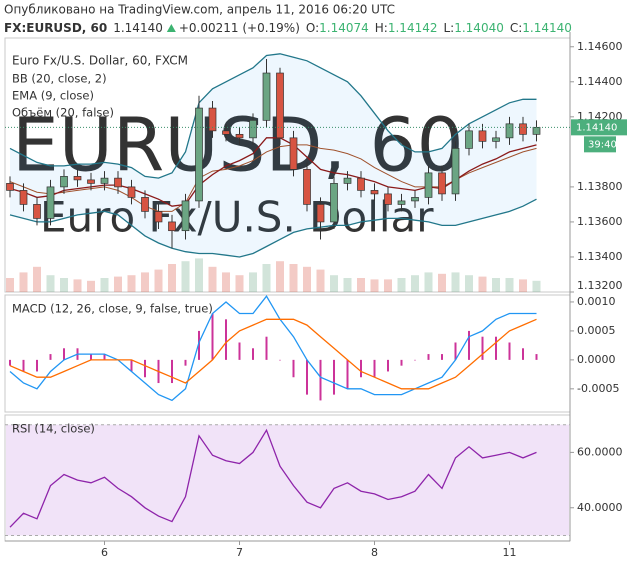  What do you see at coordinates (381, 28) in the screenshot?
I see `ohlc-label: H:` at bounding box center [381, 28].